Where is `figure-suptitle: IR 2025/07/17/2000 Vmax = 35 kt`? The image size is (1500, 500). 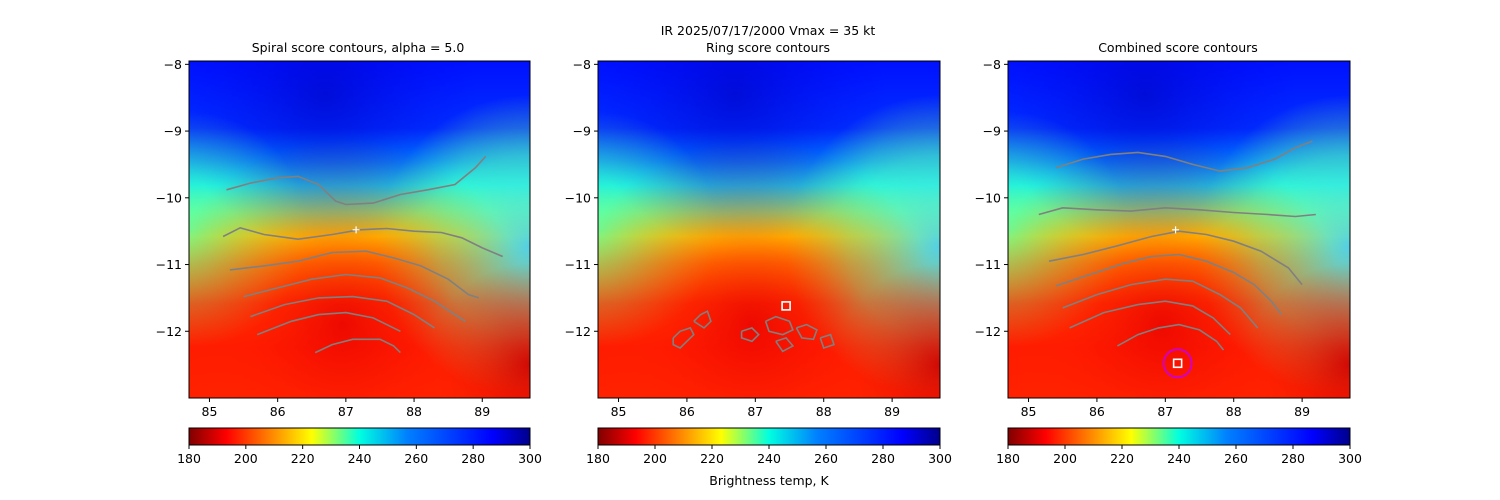
figure-suptitle: IR 2025/07/17/2000 Vmax = 35 kt is located at coordinates (768, 30).